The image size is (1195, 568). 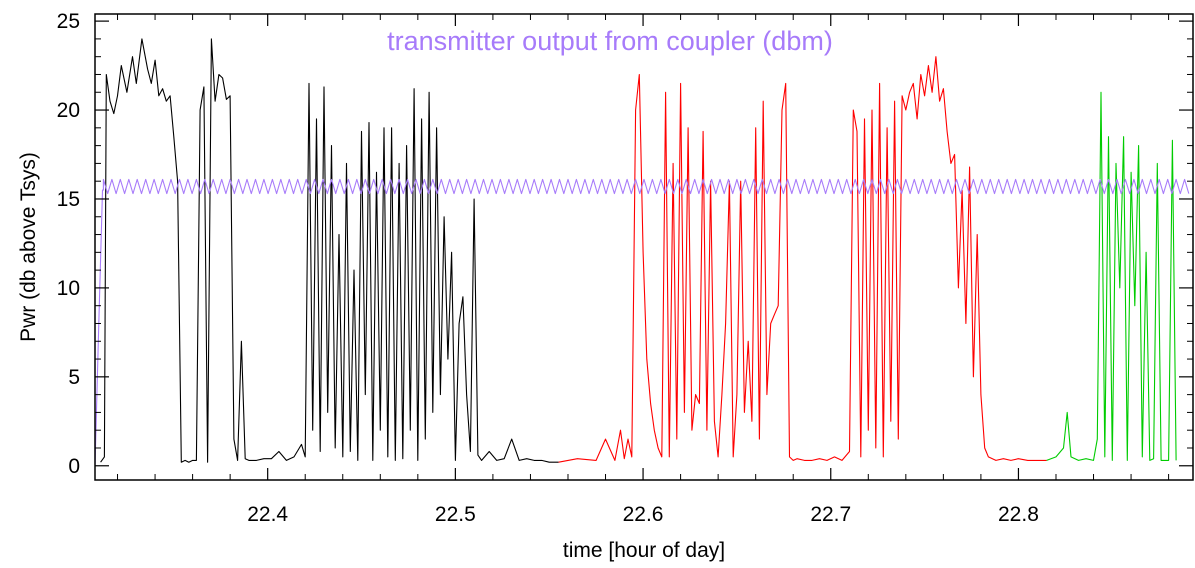 What do you see at coordinates (267, 514) in the screenshot?
I see `x-tick-label: 22.4` at bounding box center [267, 514].